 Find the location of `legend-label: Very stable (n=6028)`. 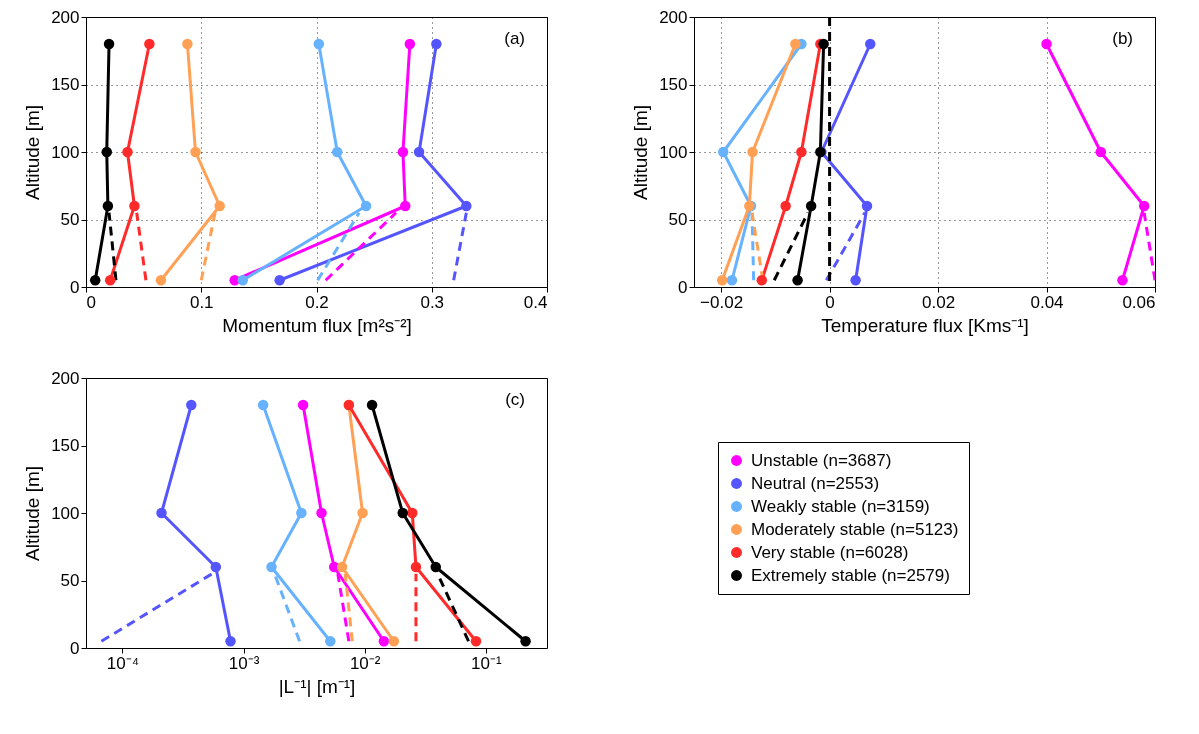

legend-label: Very stable (n=6028) is located at coordinates (830, 552).